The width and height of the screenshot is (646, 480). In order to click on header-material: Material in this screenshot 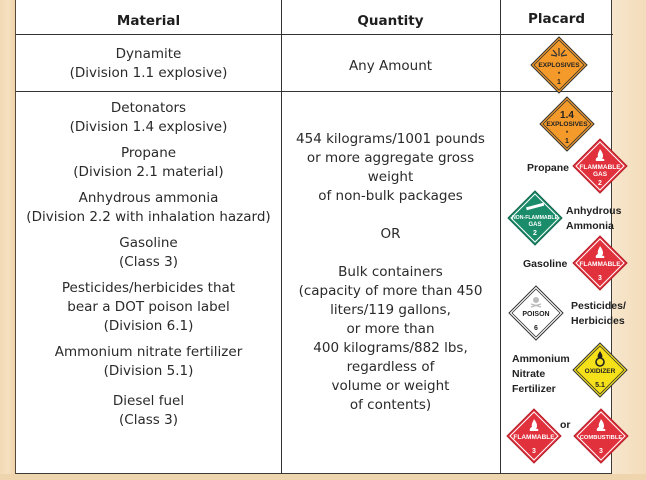, I will do `click(148, 21)`.